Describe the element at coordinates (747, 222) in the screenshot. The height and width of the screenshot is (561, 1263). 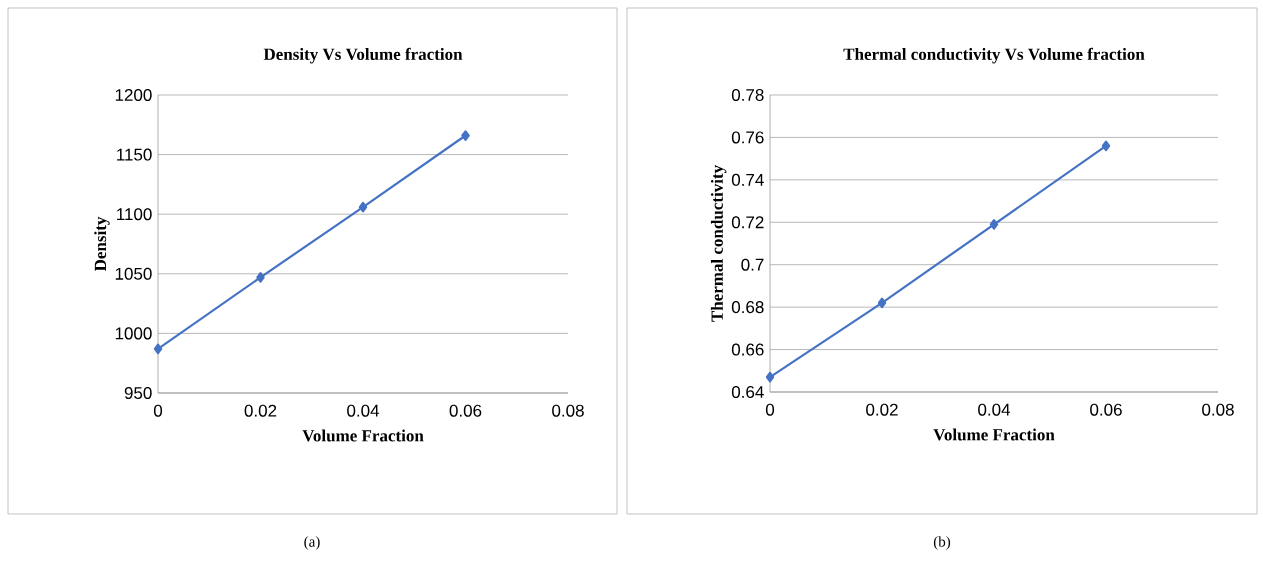
I see `y-tick-label: 0.72` at that location.